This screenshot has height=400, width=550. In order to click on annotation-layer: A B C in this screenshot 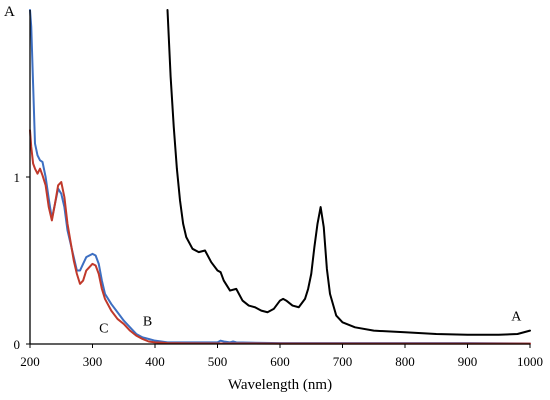, I will do `click(310, 323)`.